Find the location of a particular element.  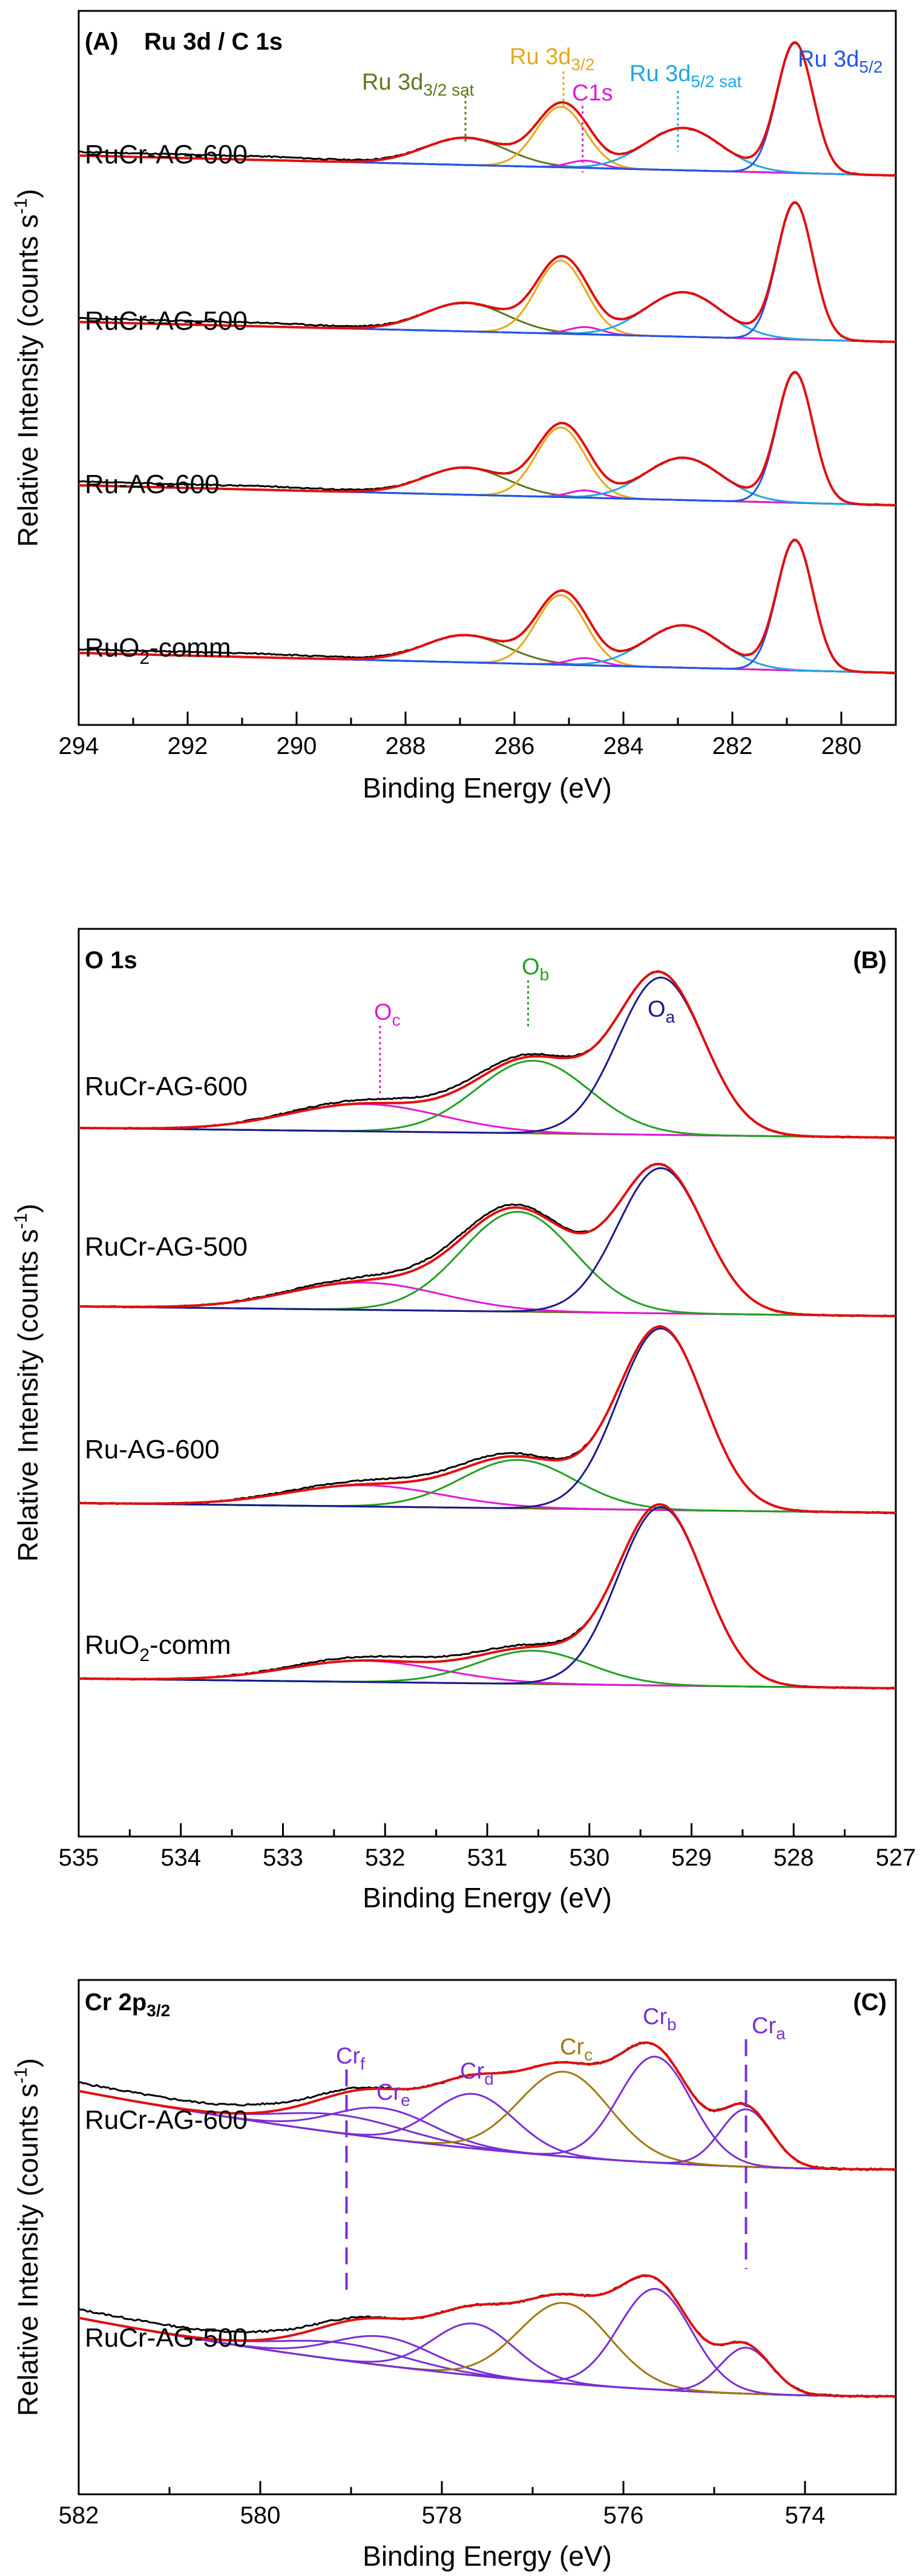

panel-a-x-axis: 294 292 290 288 286 284 282 280 is located at coordinates (460, 735).